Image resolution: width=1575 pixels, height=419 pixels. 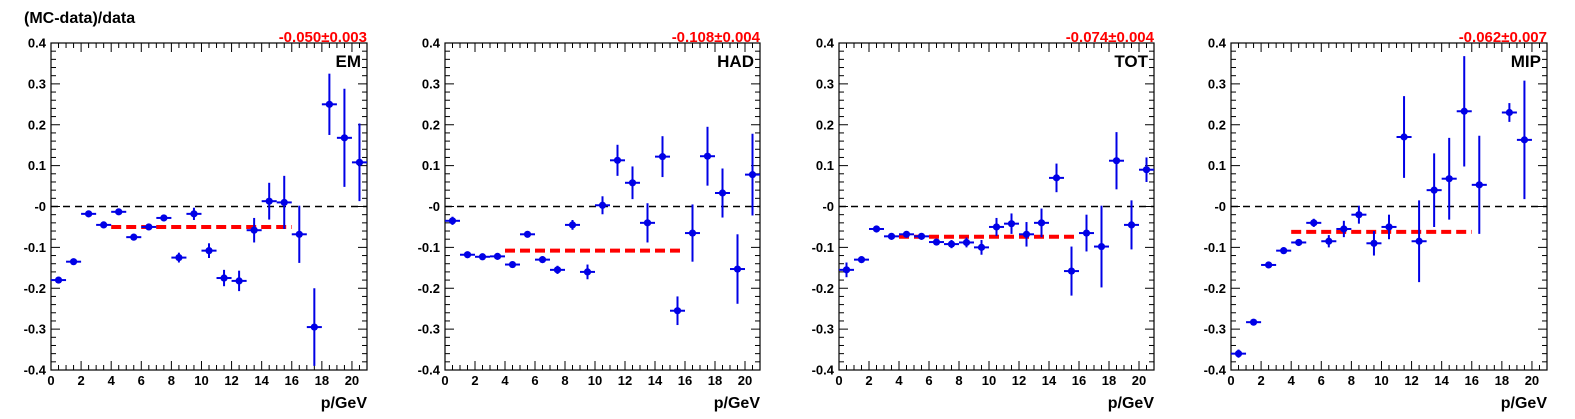 What do you see at coordinates (1109, 380) in the screenshot?
I see `x-tick-label: 18` at bounding box center [1109, 380].